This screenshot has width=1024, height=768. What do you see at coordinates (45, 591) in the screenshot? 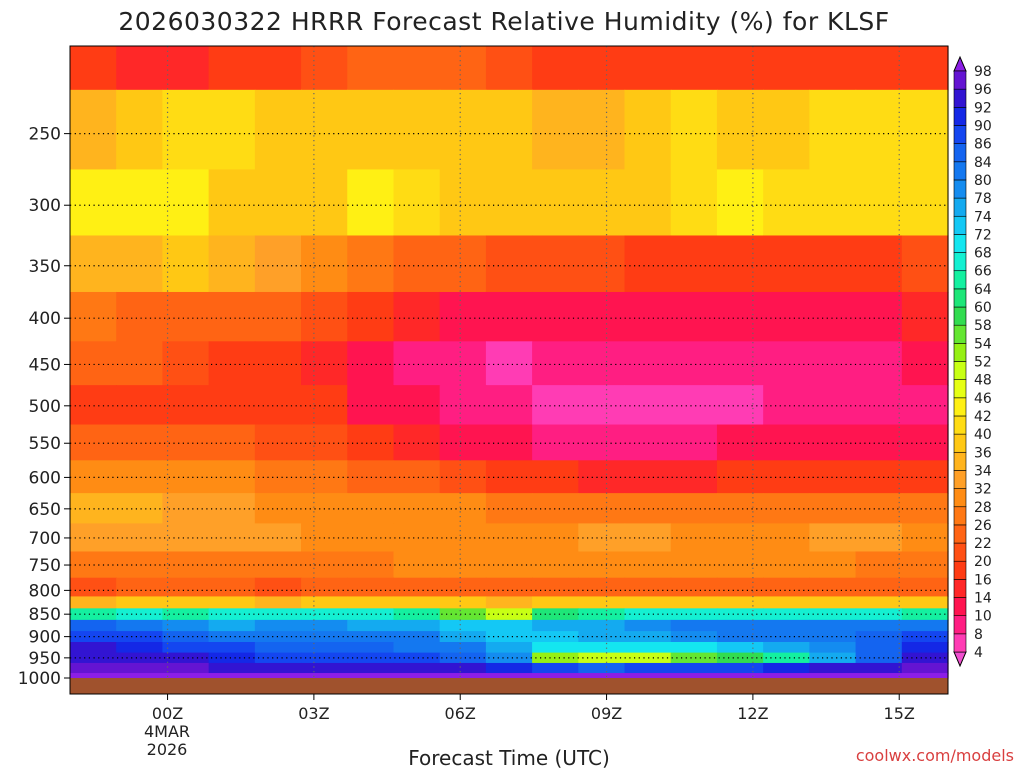
I see `y-tick-label: 800` at bounding box center [45, 591].